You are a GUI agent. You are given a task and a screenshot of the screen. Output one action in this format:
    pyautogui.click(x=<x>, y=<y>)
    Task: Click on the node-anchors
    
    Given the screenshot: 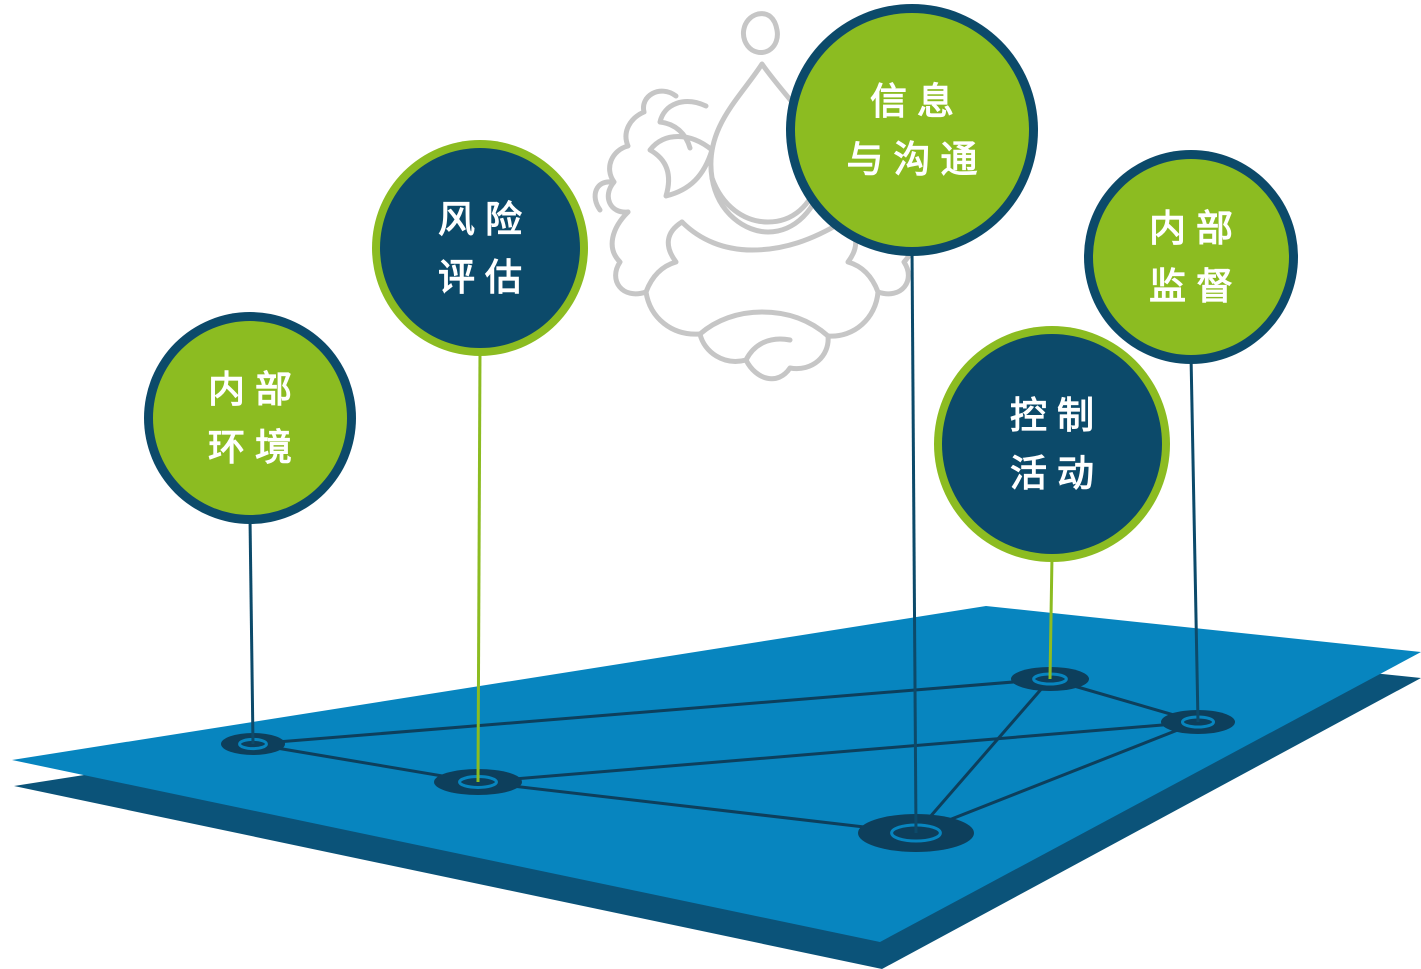 What is the action you would take?
    pyautogui.click(x=728, y=759)
    